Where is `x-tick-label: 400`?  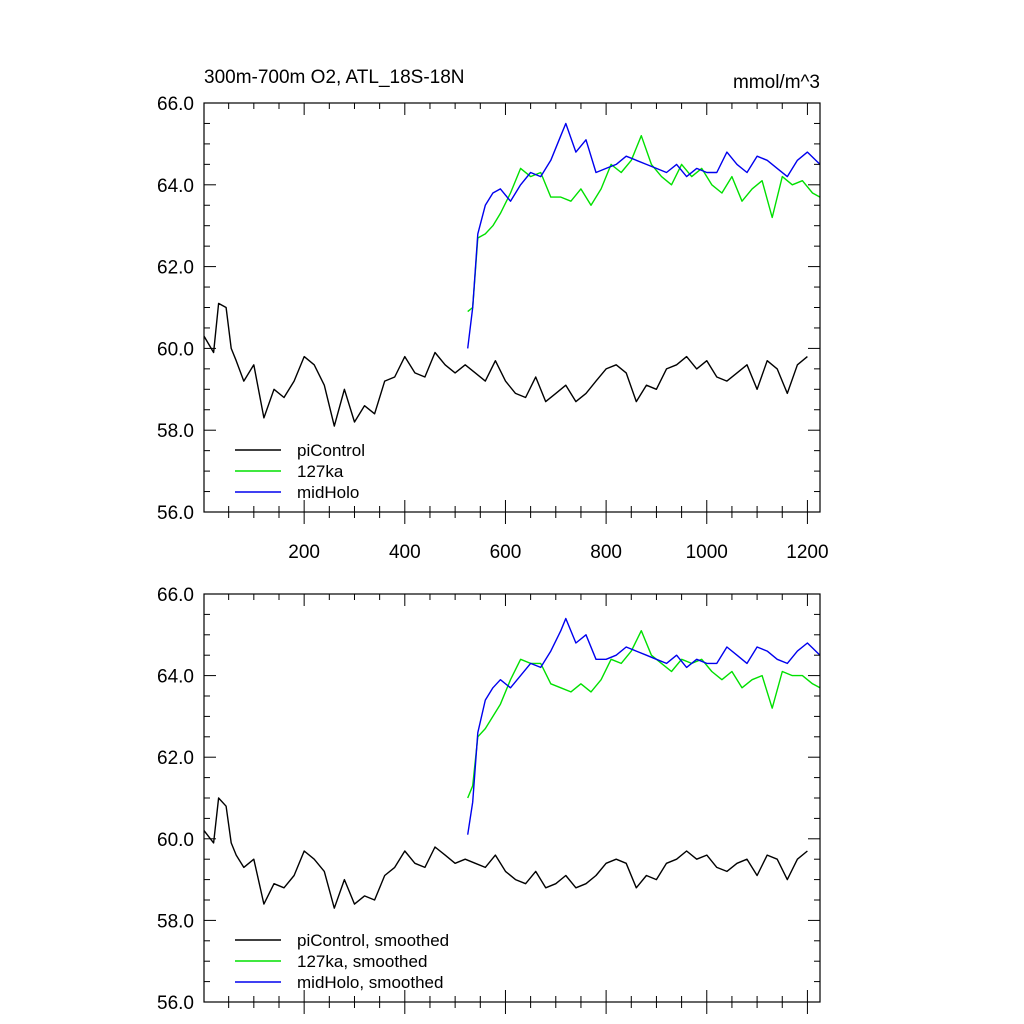 x-tick-label: 400 is located at coordinates (405, 552).